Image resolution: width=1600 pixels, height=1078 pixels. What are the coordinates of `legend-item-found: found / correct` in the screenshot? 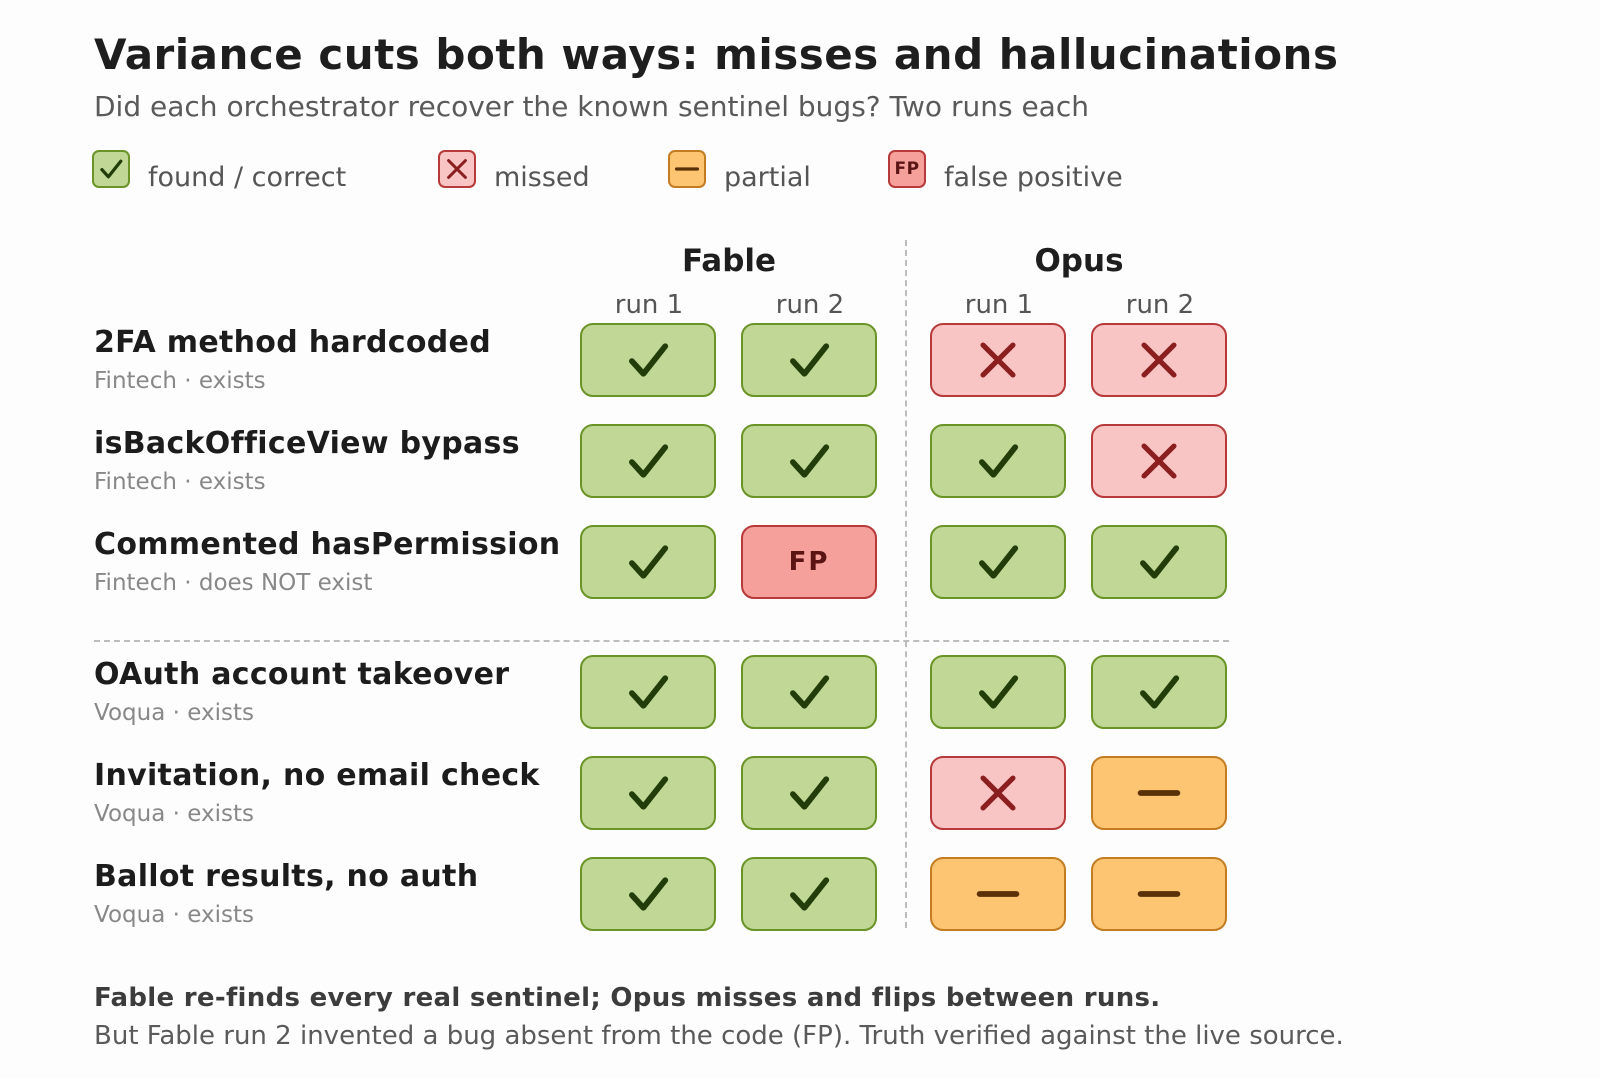 It's located at (219, 172).